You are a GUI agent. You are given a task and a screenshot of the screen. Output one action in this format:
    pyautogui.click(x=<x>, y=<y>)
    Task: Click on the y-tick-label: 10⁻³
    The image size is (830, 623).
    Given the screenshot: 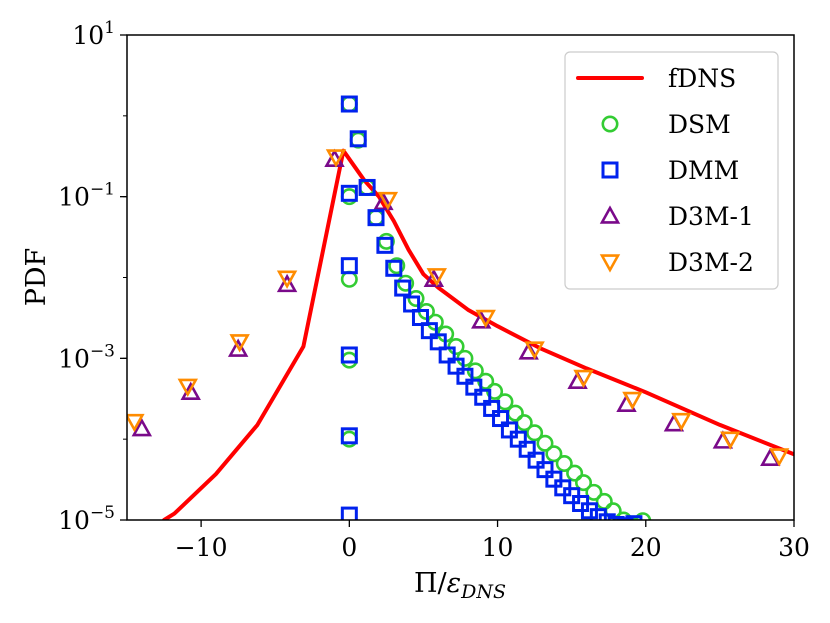 What is the action you would take?
    pyautogui.click(x=86, y=357)
    